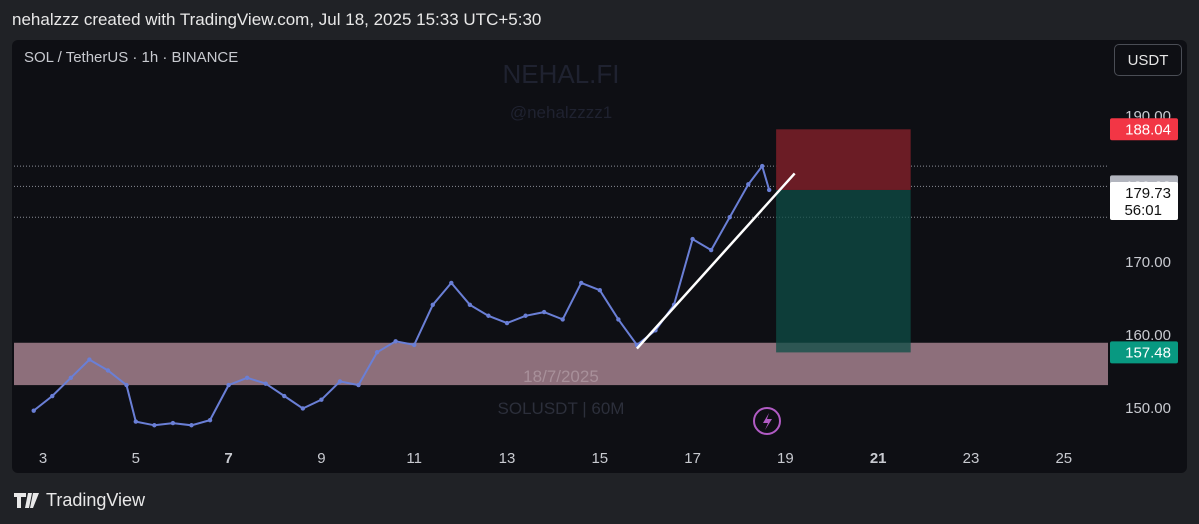 This screenshot has width=1199, height=524. What do you see at coordinates (843, 159) in the screenshot?
I see `stop-loss-zone` at bounding box center [843, 159].